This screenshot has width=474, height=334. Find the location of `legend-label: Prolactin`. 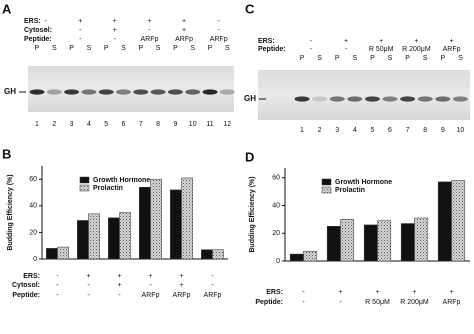

legend-label: Prolactin is located at coordinates (108, 188).